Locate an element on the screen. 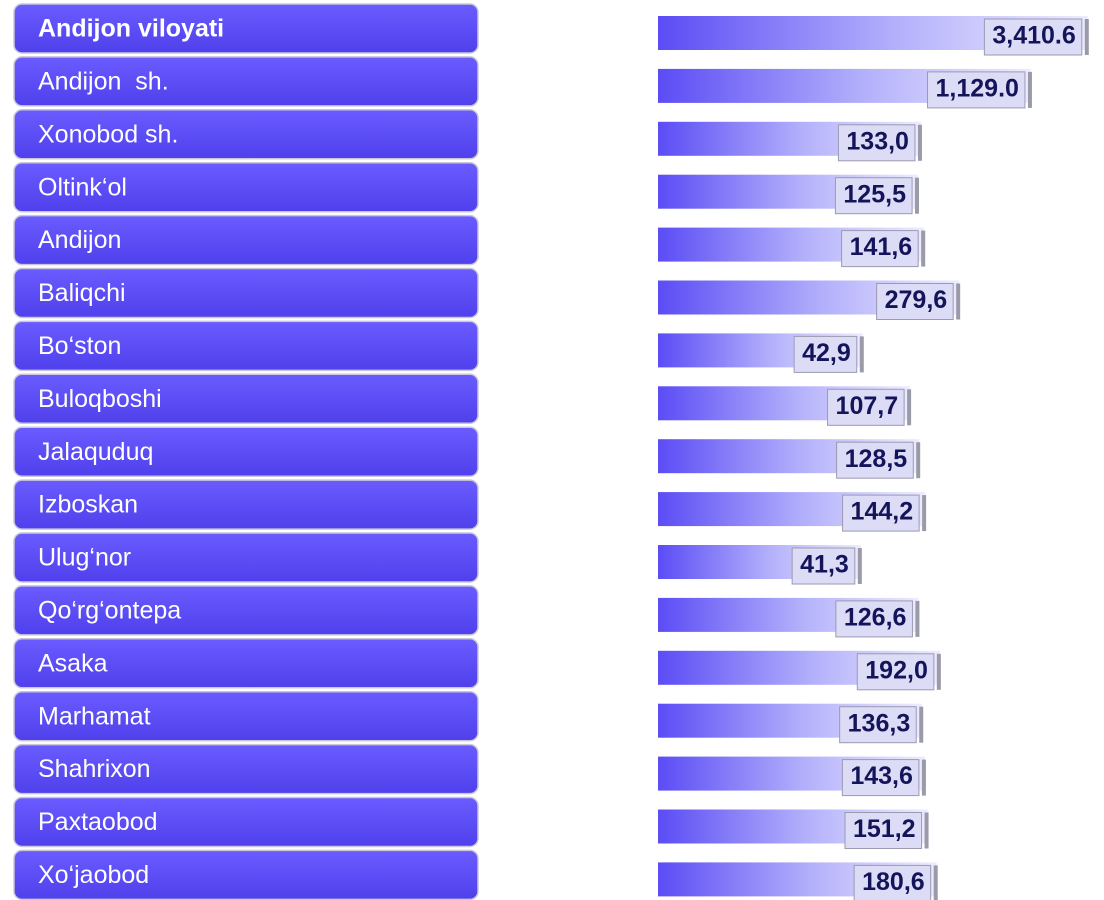 The height and width of the screenshot is (900, 1104). value-label: 3,410.6 is located at coordinates (1033, 36).